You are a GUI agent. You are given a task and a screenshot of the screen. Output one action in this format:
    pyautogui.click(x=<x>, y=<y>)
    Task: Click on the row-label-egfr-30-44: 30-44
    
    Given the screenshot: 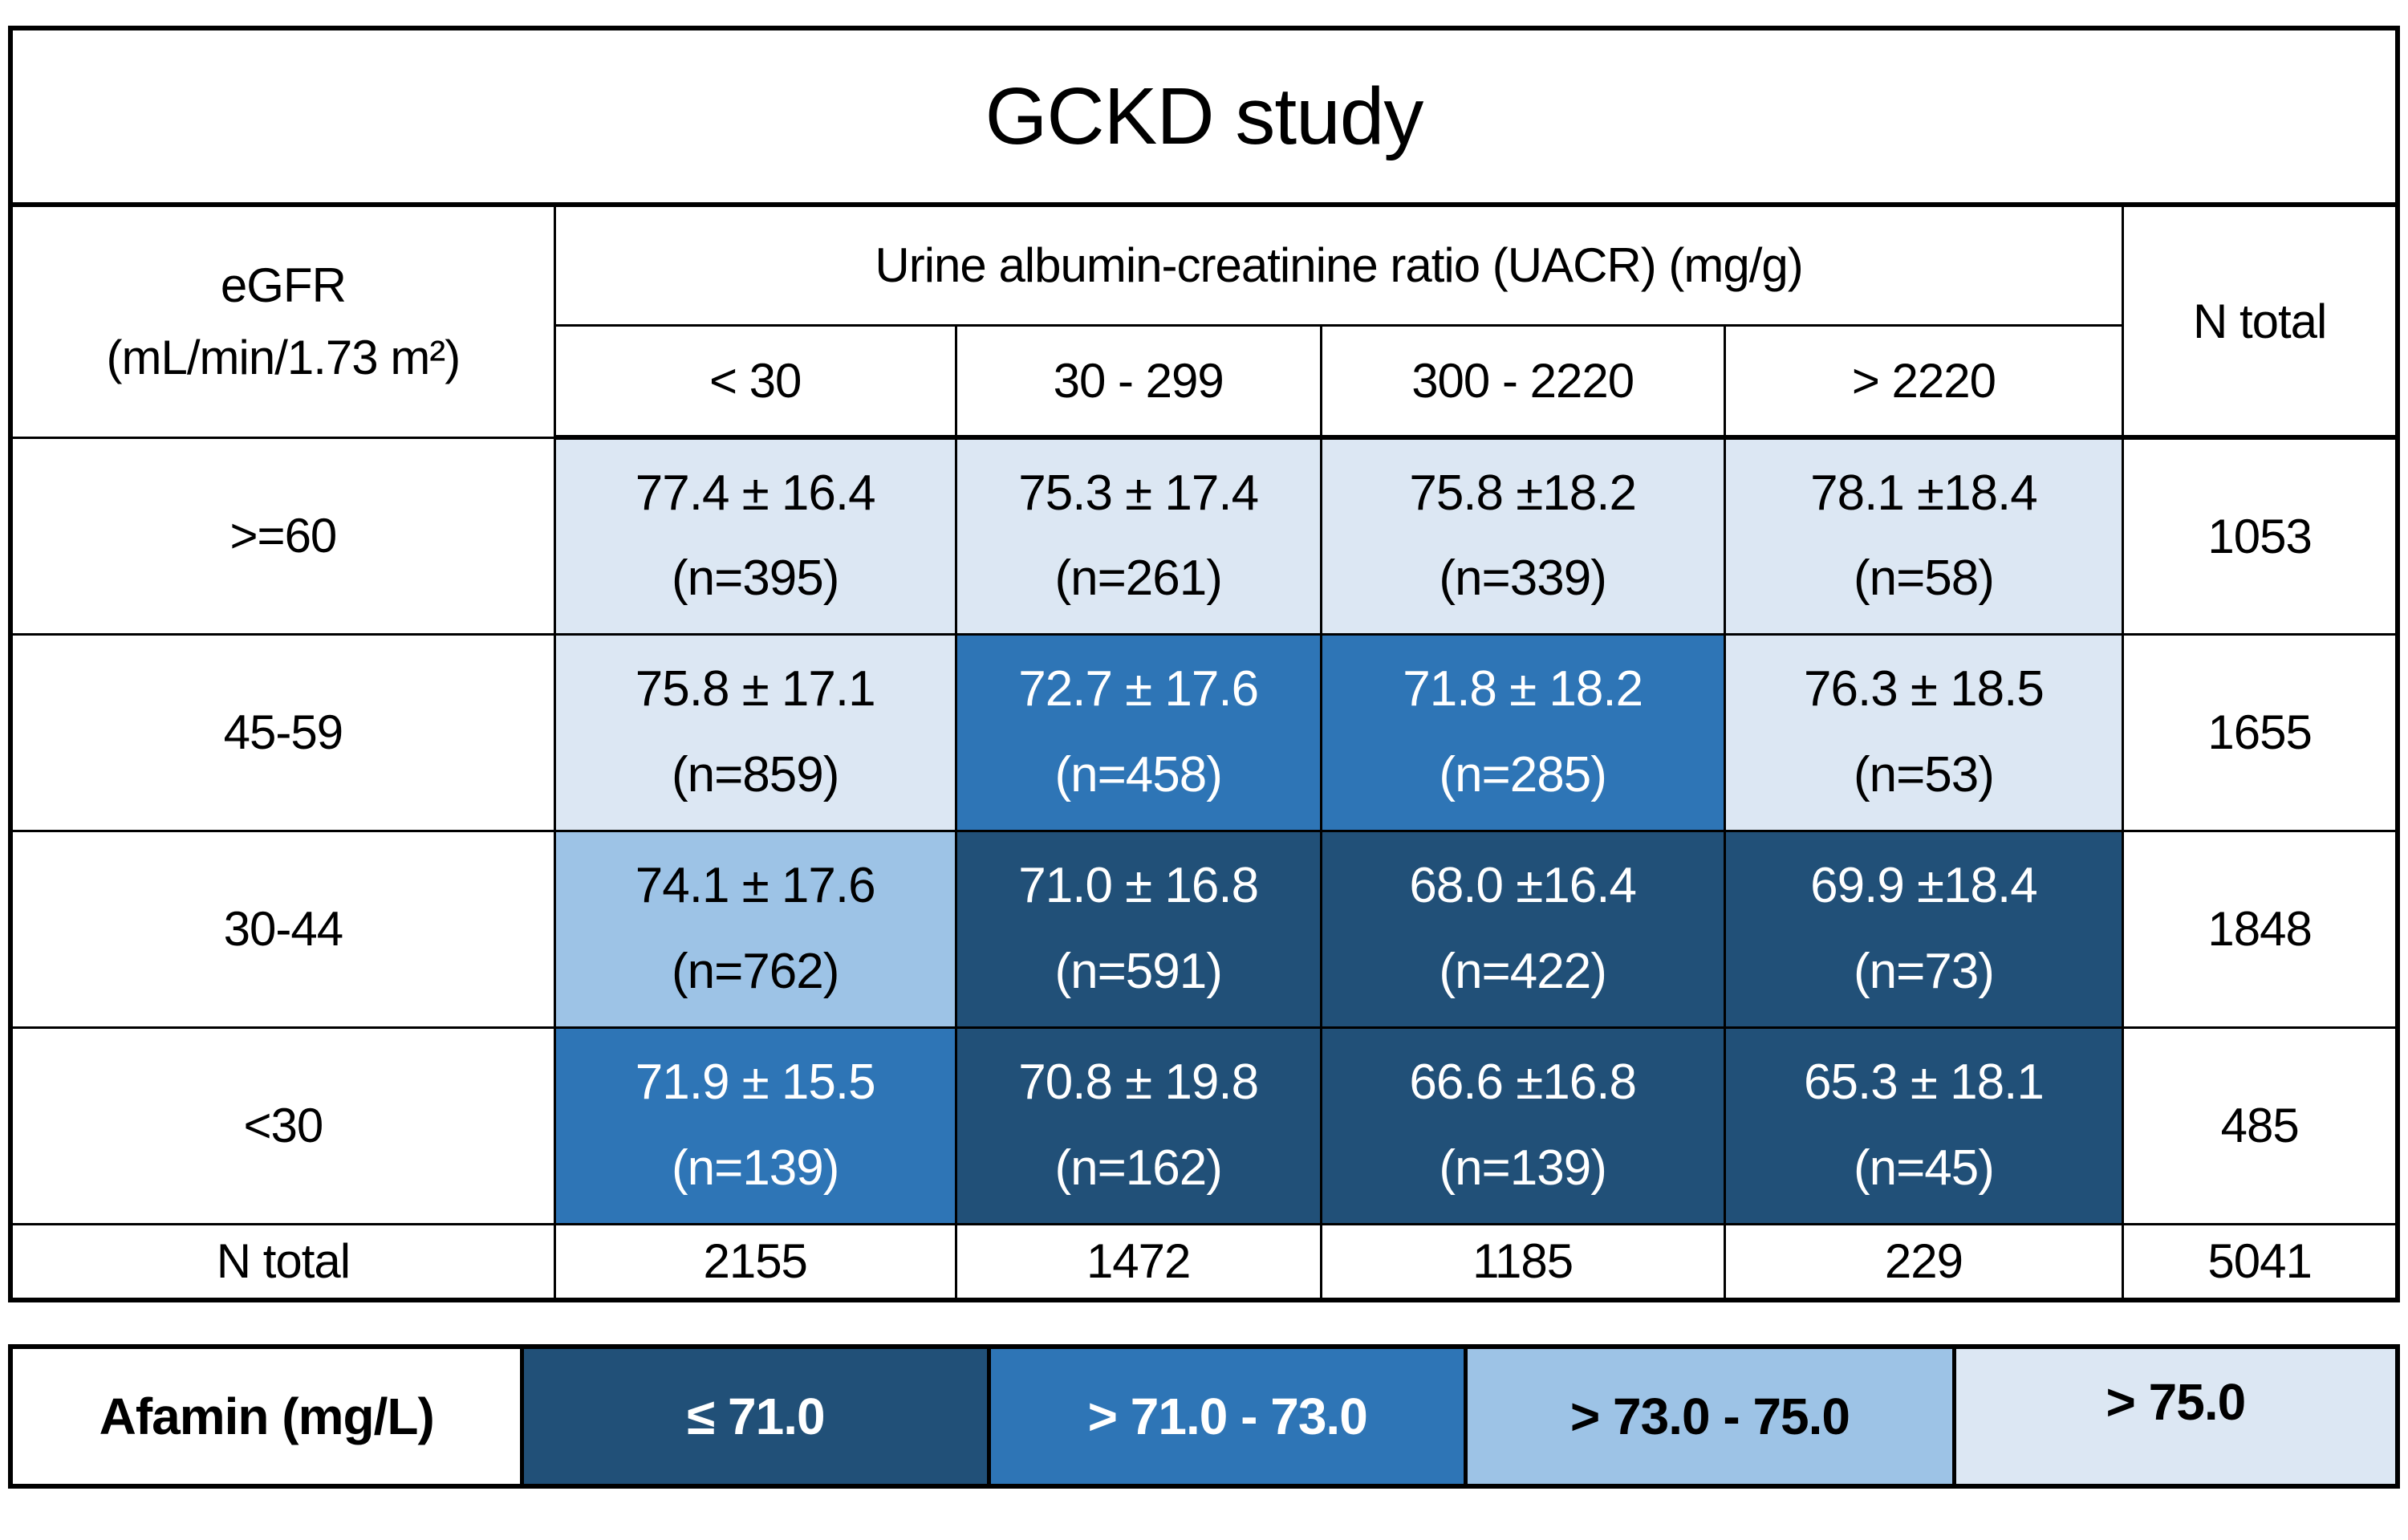 What is the action you would take?
    pyautogui.click(x=282, y=929)
    